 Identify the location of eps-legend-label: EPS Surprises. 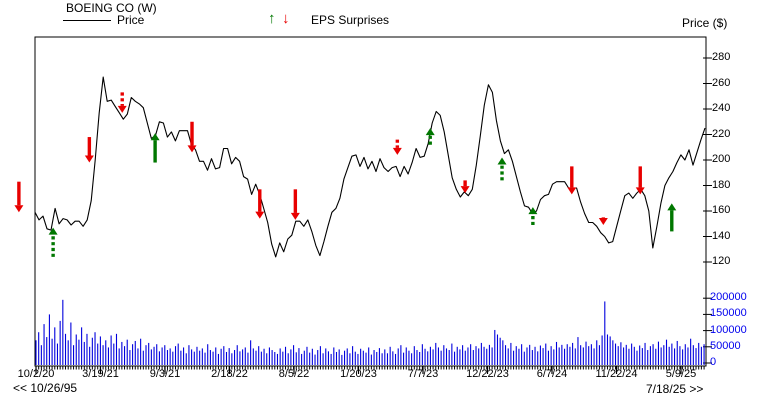
(350, 20).